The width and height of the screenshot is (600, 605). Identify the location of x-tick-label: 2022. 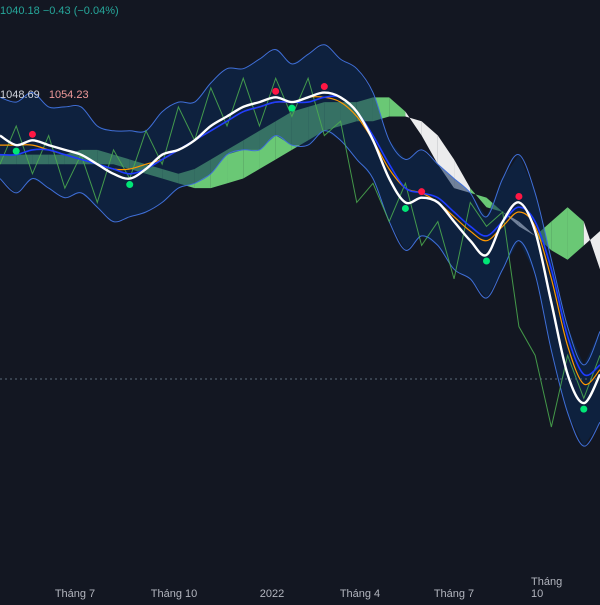
(272, 594).